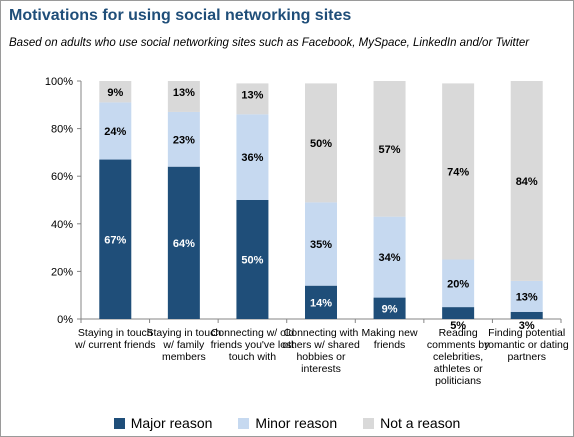 This screenshot has height=437, width=574. I want to click on data-label-major: 64%, so click(184, 244).